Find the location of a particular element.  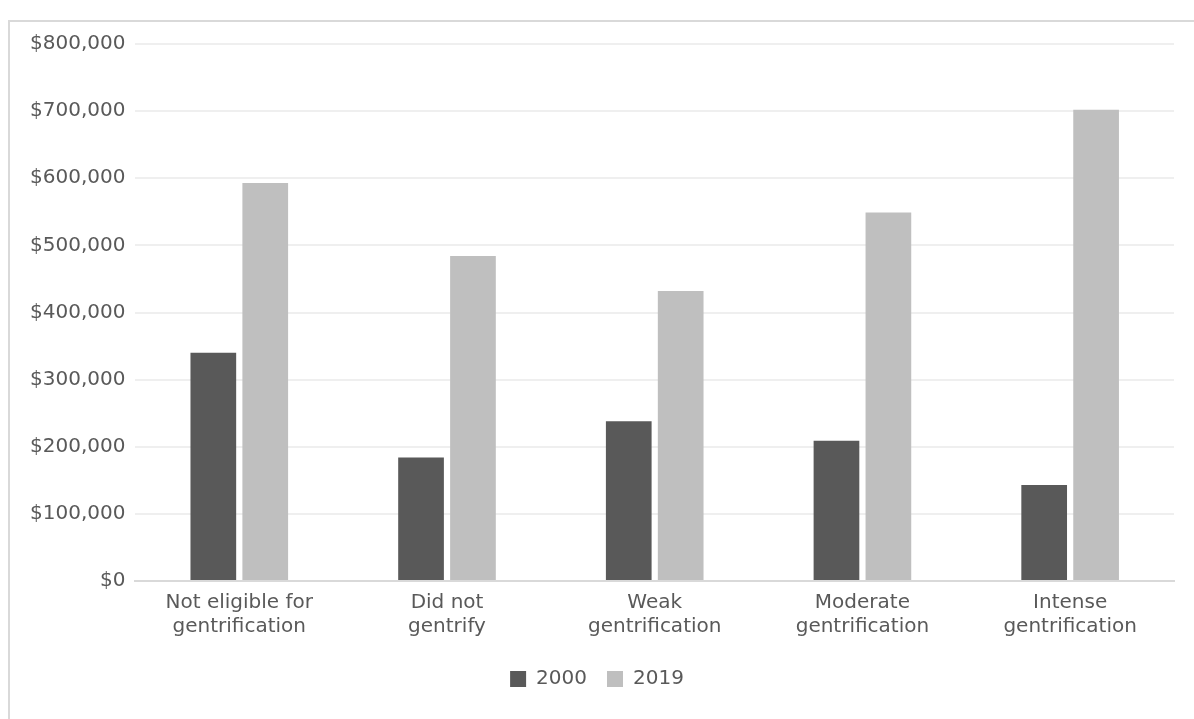

x-tick-label: Moderate gentrification is located at coordinates (862, 613).